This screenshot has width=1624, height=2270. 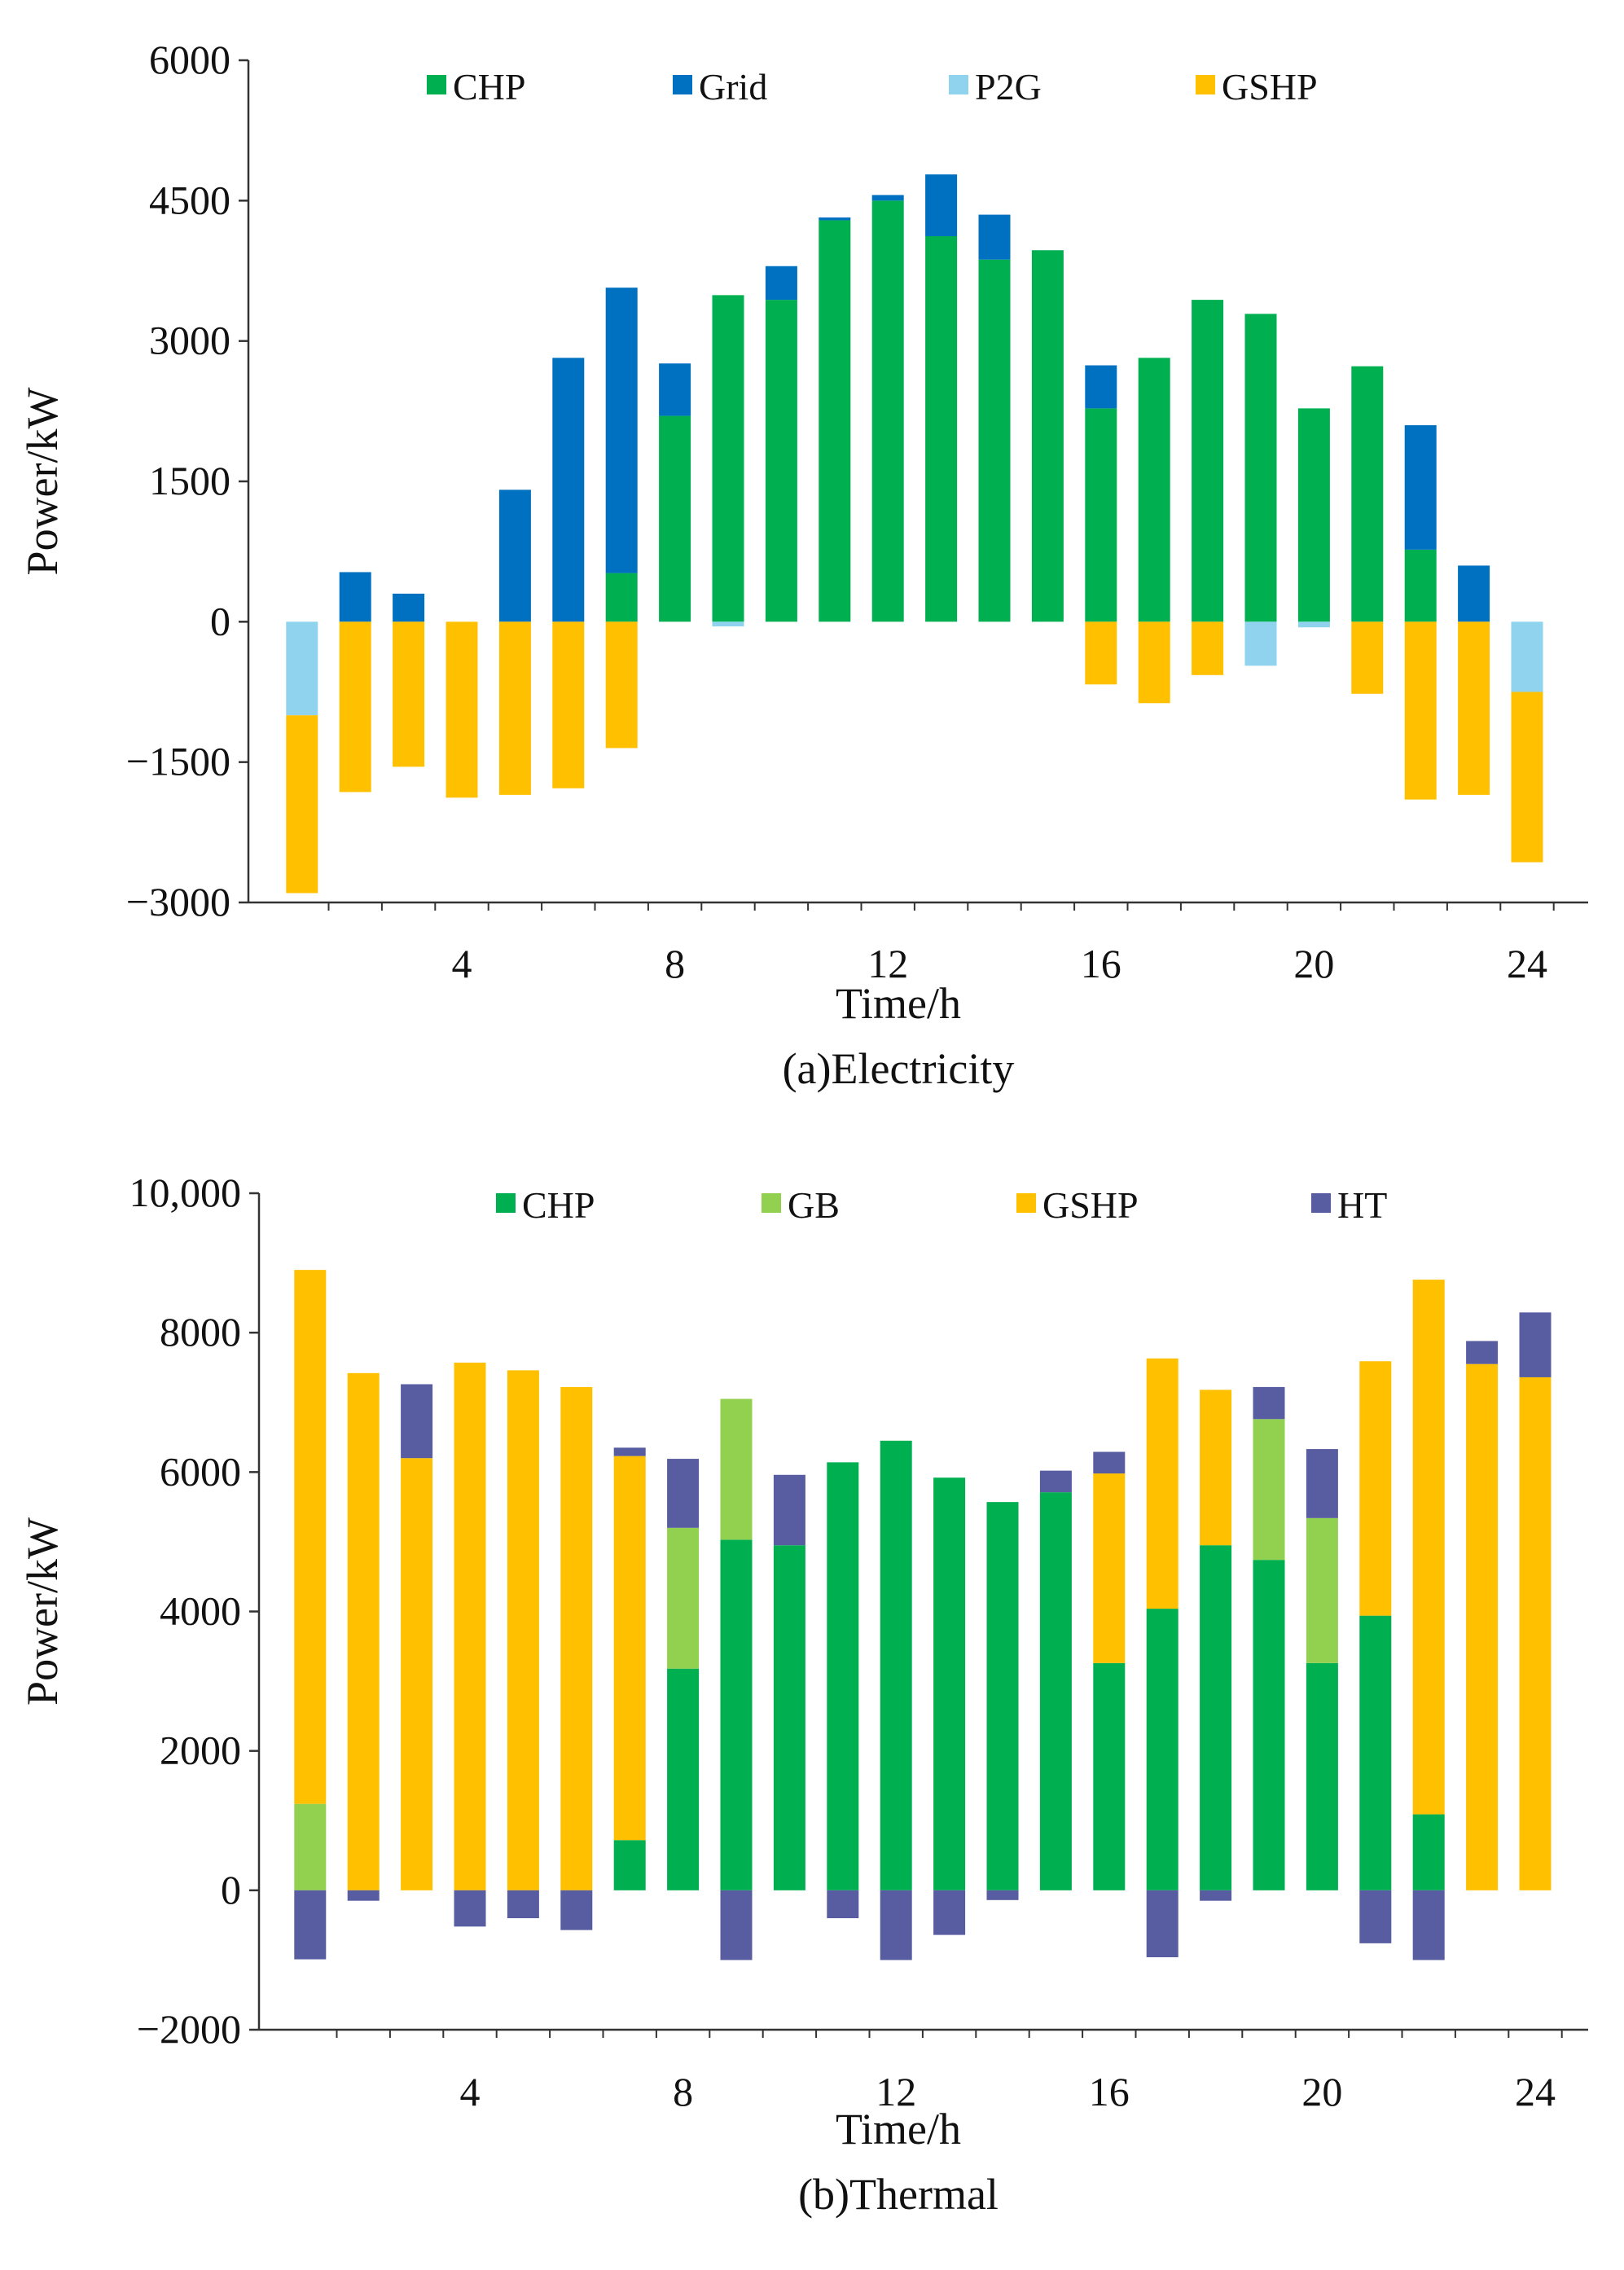 I want to click on y-tick-label: 0, so click(x=220, y=620).